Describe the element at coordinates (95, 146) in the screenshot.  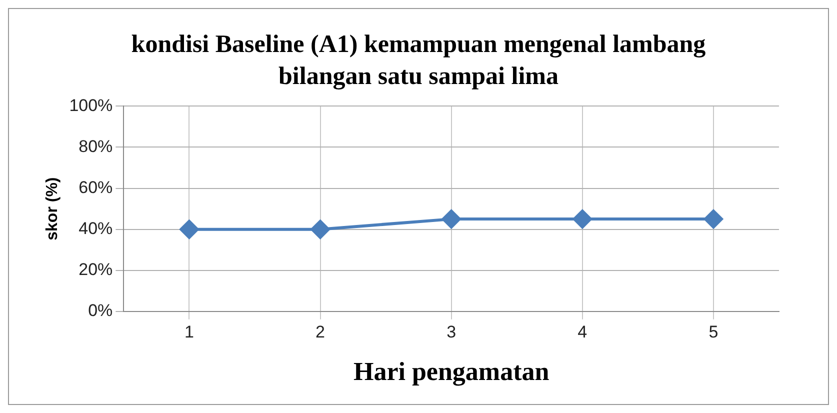
I see `y-tick-label: 80%` at that location.